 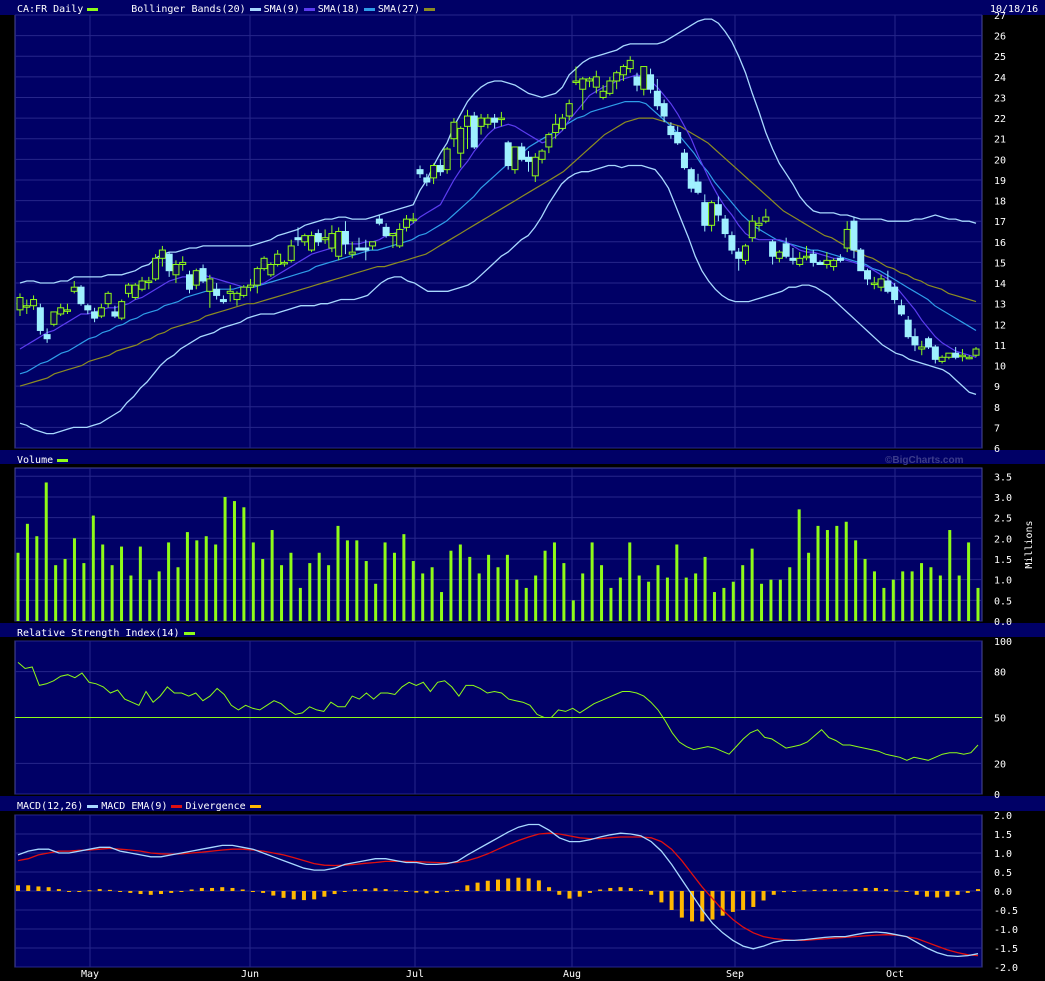 What do you see at coordinates (1000, 57) in the screenshot?
I see `price-tick-label: 25` at bounding box center [1000, 57].